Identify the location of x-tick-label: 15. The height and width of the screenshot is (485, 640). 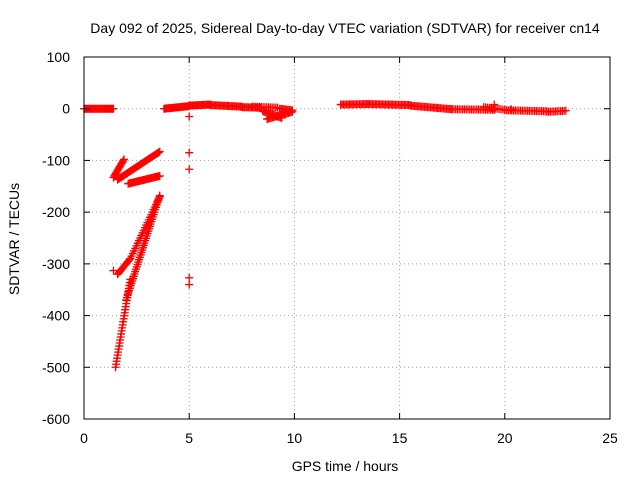
(400, 438).